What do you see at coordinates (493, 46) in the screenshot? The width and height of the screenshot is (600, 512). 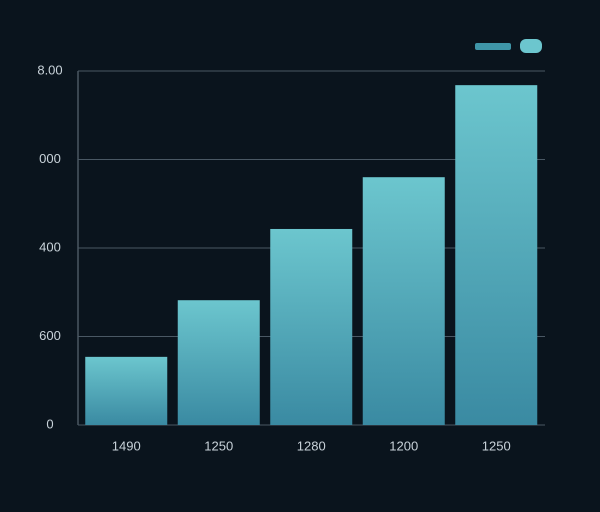 I see `legend-line` at bounding box center [493, 46].